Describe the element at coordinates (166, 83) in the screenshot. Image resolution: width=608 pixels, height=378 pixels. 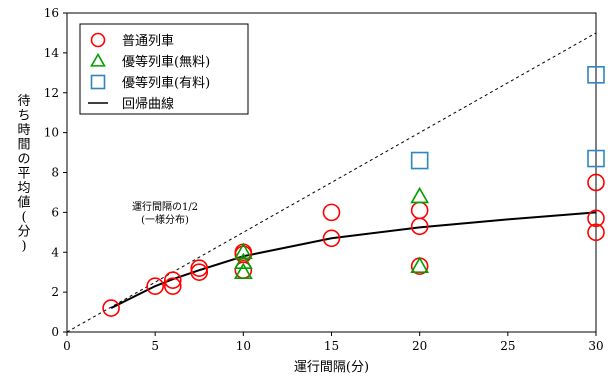
I see `legend-label: 優等列車(有料)` at that location.